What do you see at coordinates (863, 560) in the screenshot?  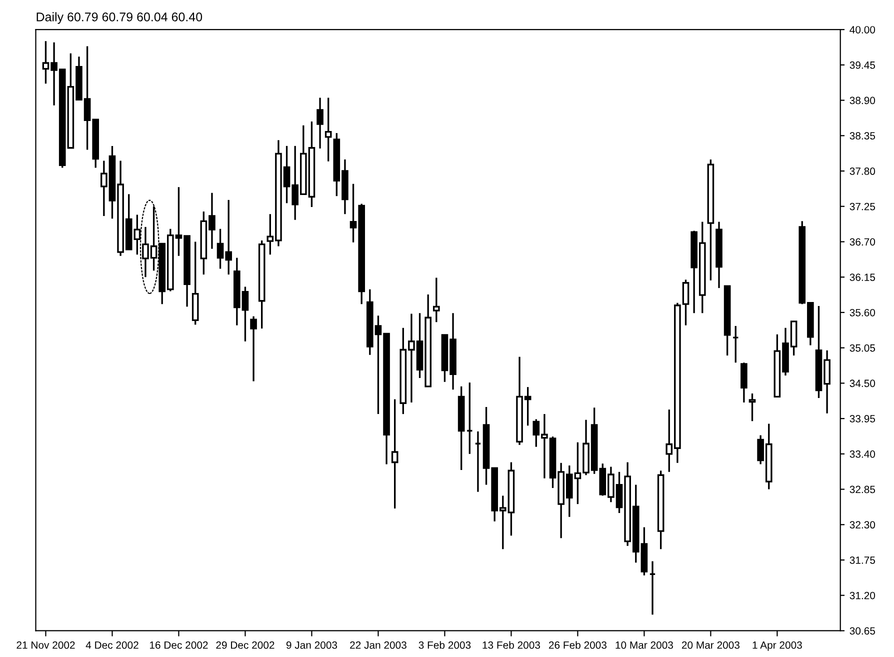 I see `y-tick-label: 31.75` at bounding box center [863, 560].